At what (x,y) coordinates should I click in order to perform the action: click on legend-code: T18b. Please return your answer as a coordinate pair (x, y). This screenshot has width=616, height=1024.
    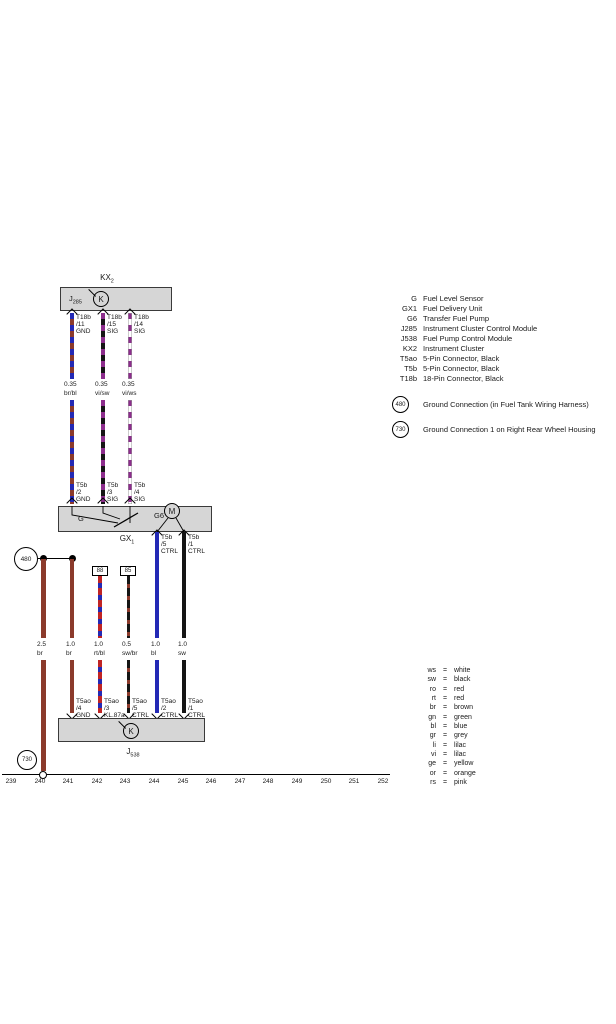
    Looking at the image, I should click on (408, 378).